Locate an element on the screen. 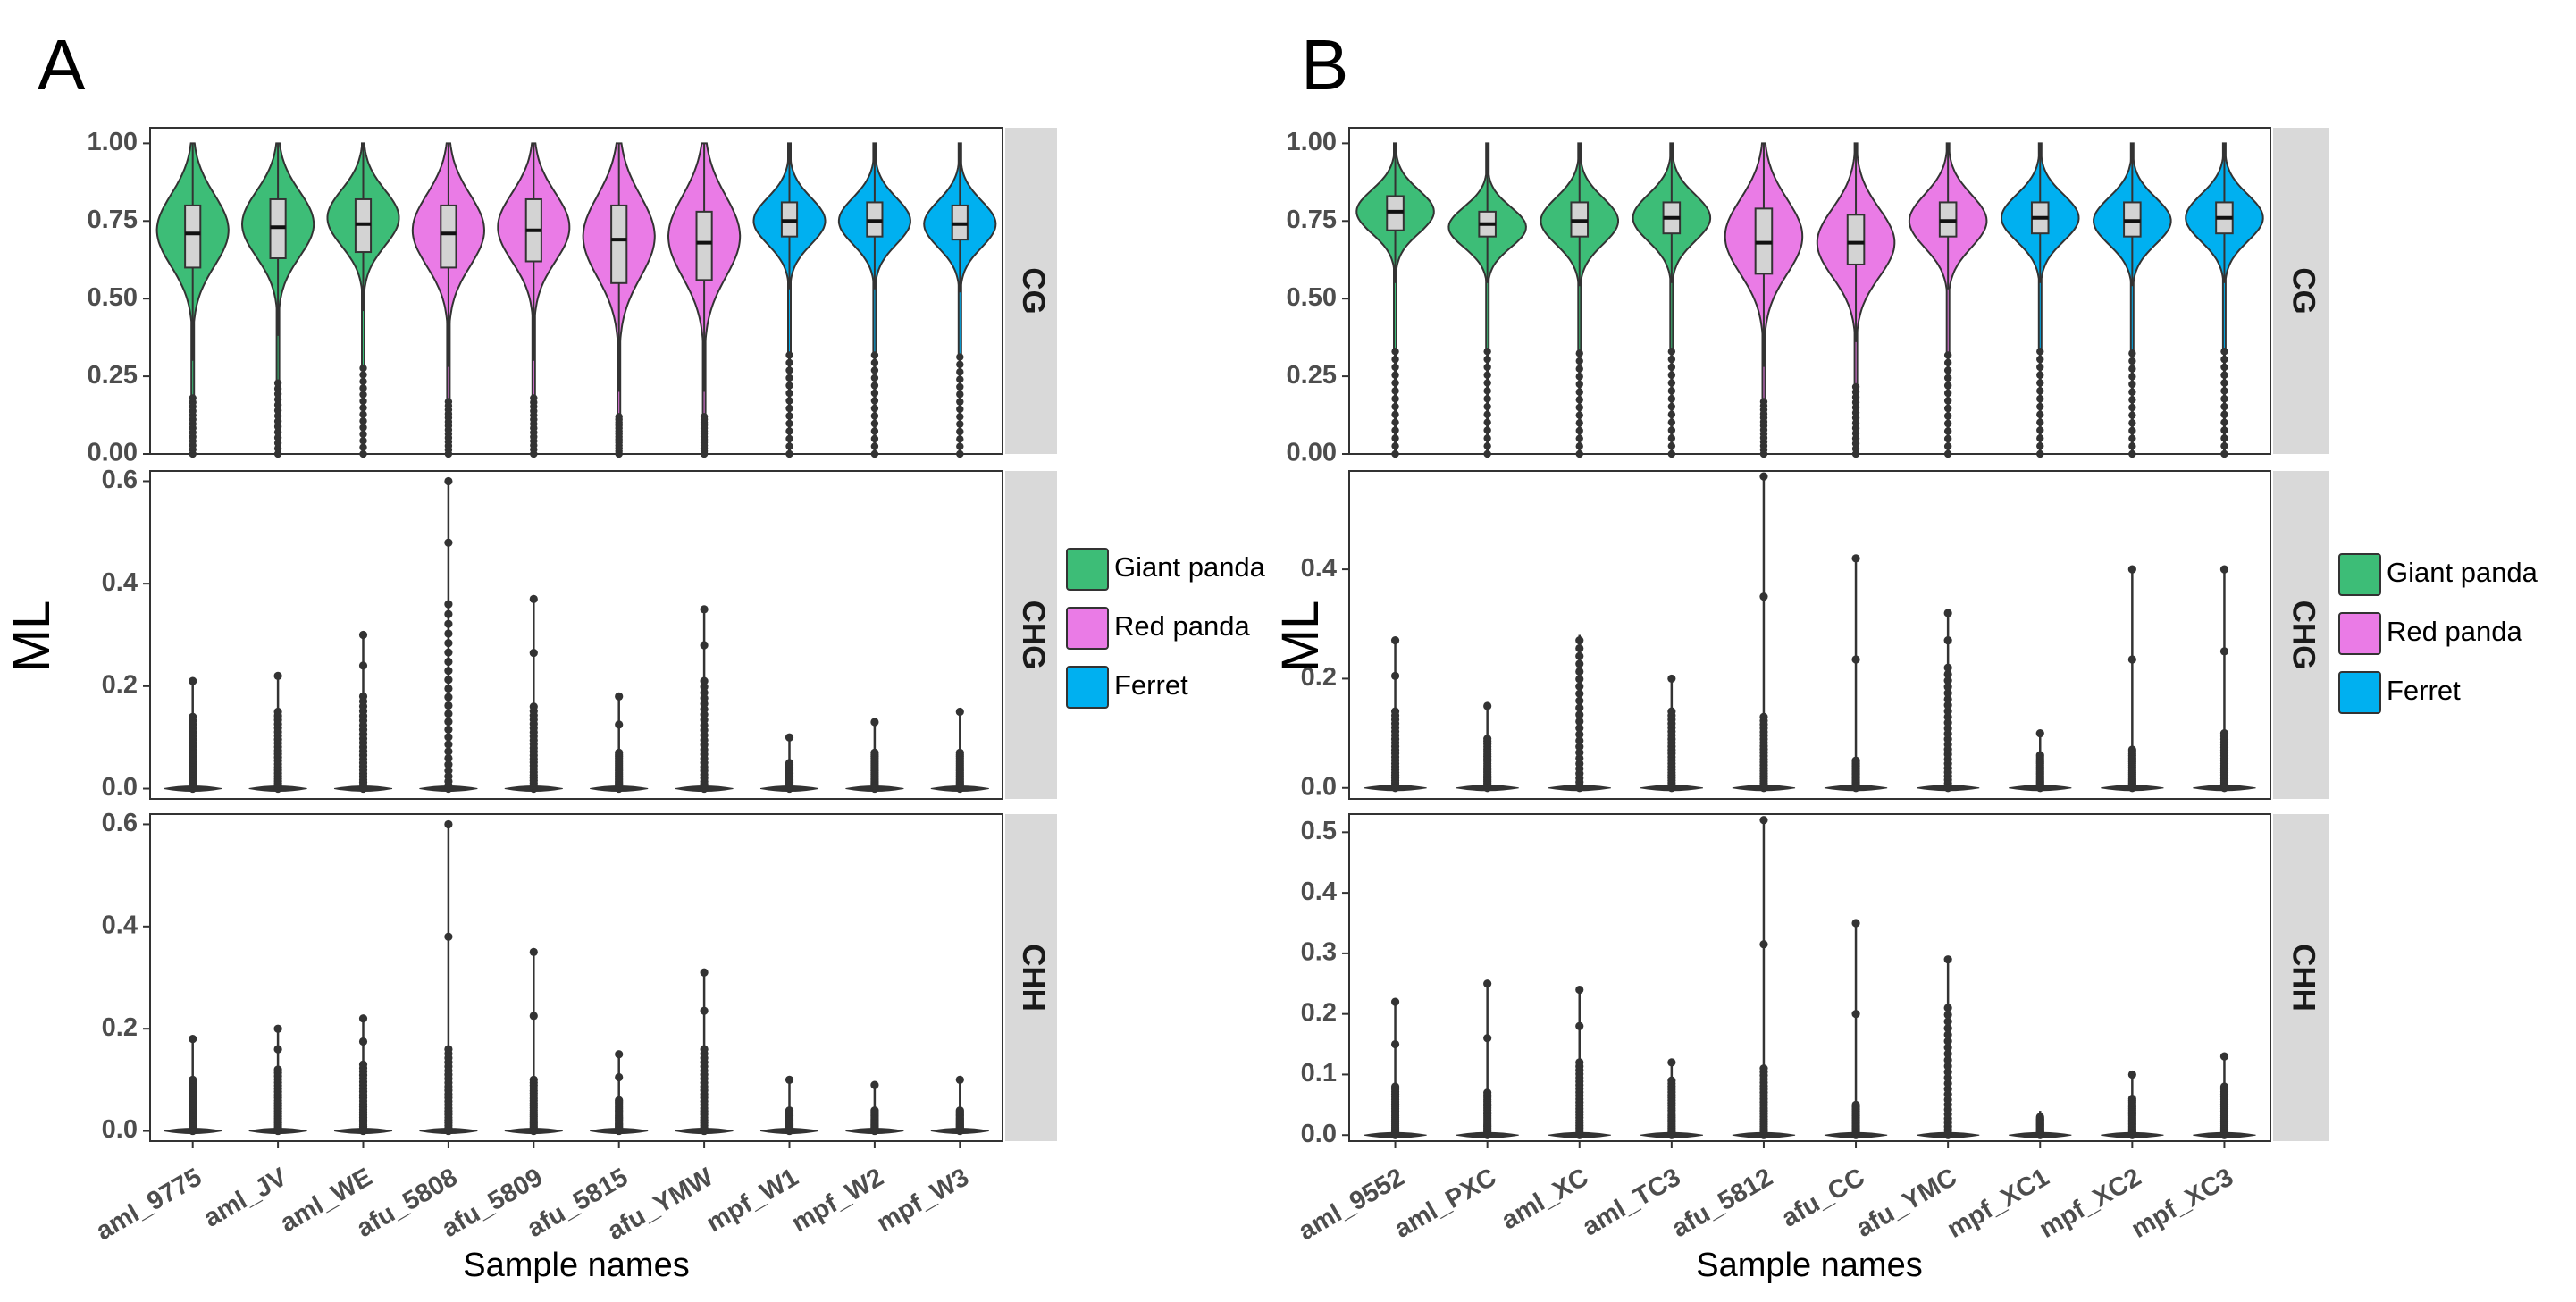  box is located at coordinates (193, 236).